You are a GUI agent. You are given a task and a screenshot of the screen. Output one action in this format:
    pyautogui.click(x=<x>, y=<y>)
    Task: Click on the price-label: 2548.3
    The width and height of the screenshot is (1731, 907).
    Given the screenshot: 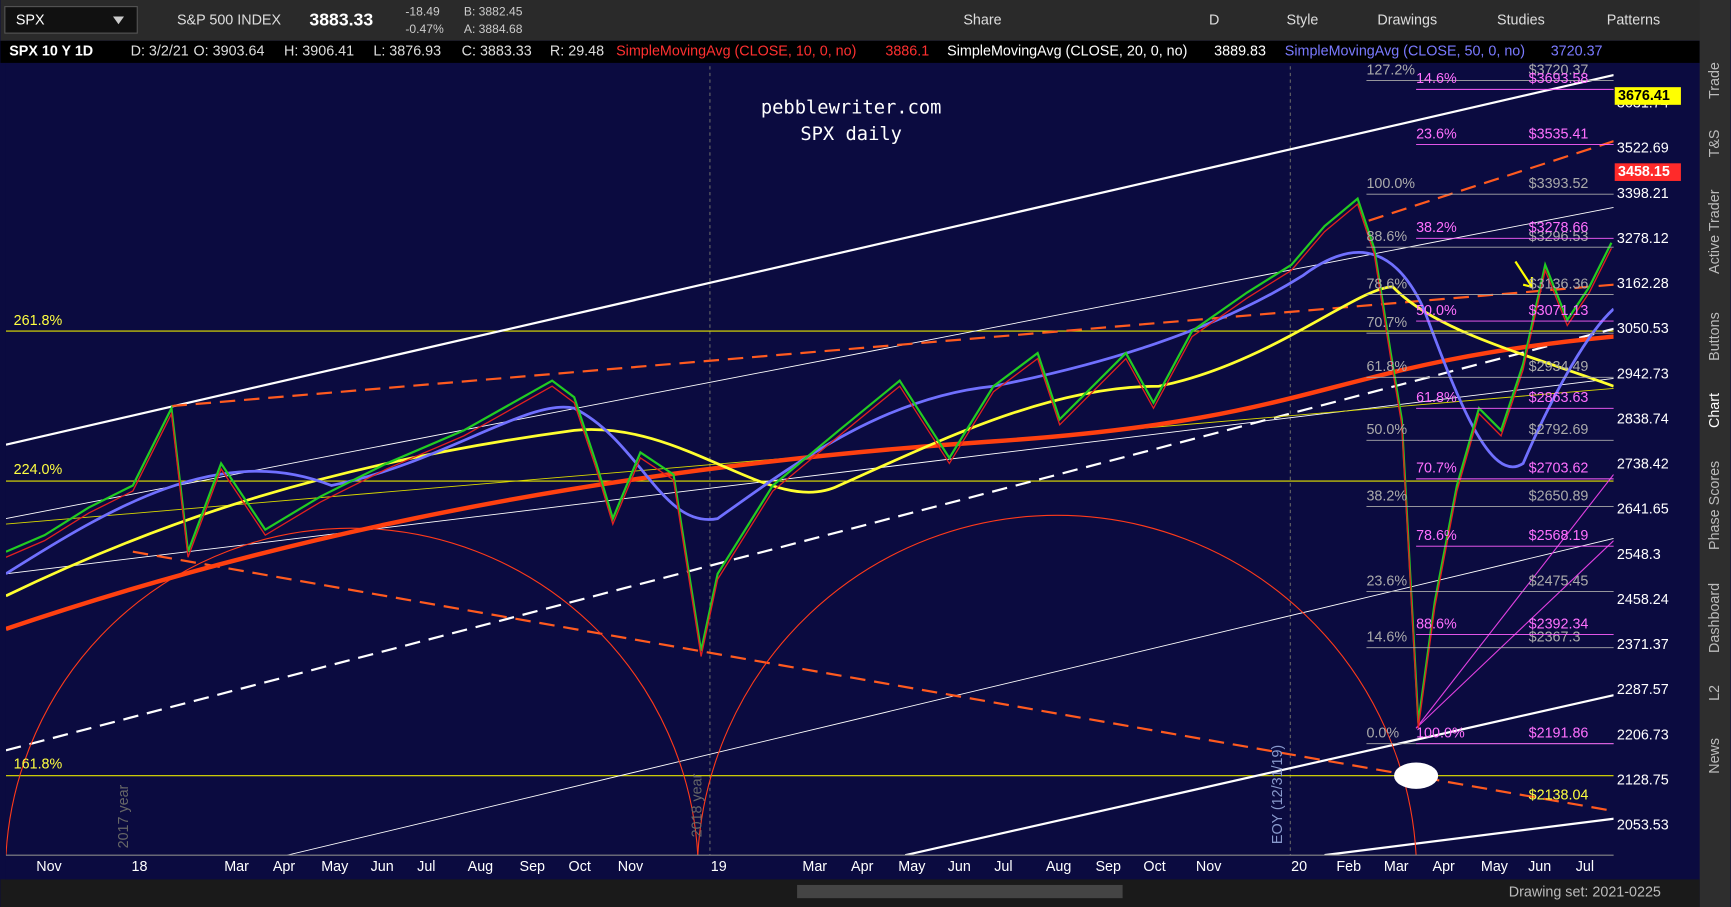 What is the action you would take?
    pyautogui.click(x=1639, y=555)
    